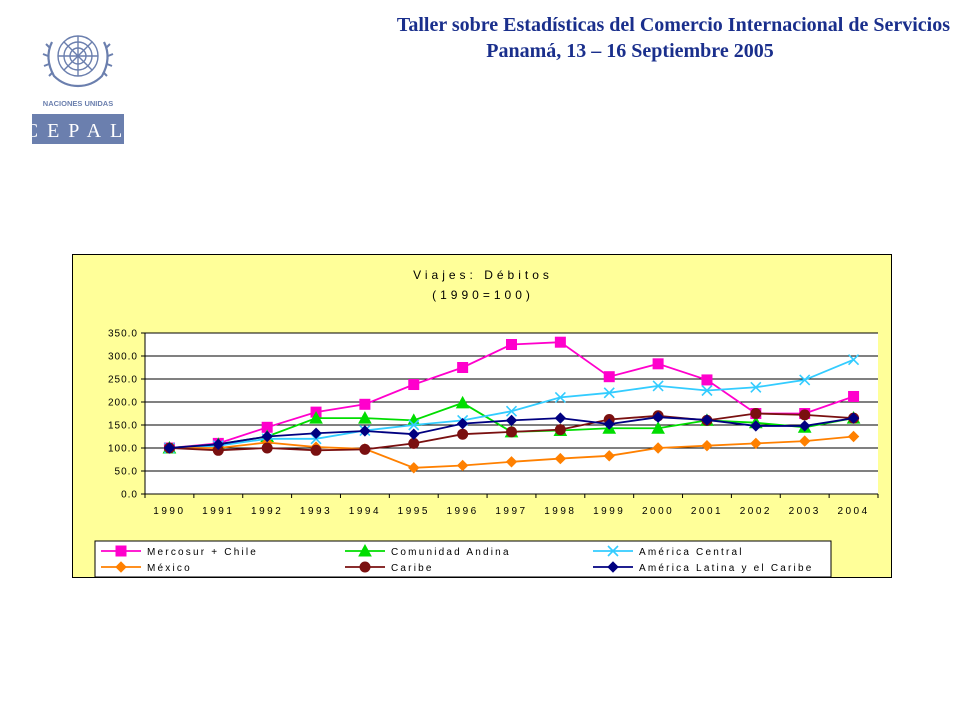 The width and height of the screenshot is (960, 720). What do you see at coordinates (483, 275) in the screenshot?
I see `chart-title: Viajes: Débitos` at bounding box center [483, 275].